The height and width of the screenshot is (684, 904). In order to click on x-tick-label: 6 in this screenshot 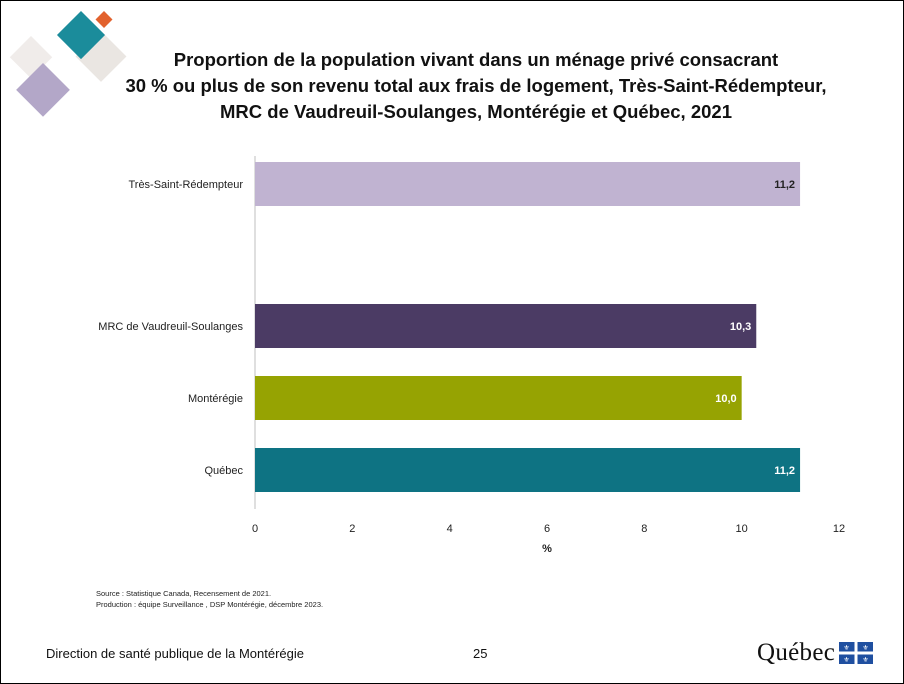, I will do `click(547, 529)`.